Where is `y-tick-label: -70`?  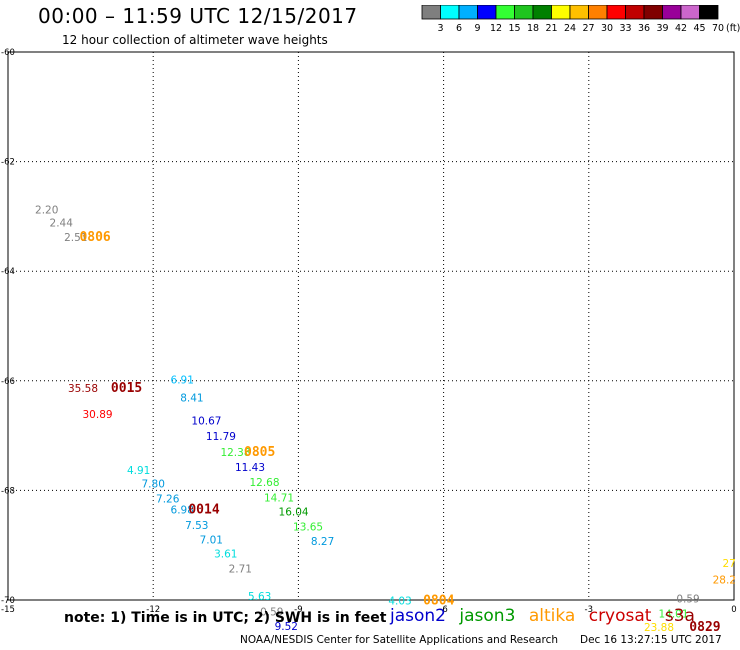
y-tick-label: -70 is located at coordinates (8, 601).